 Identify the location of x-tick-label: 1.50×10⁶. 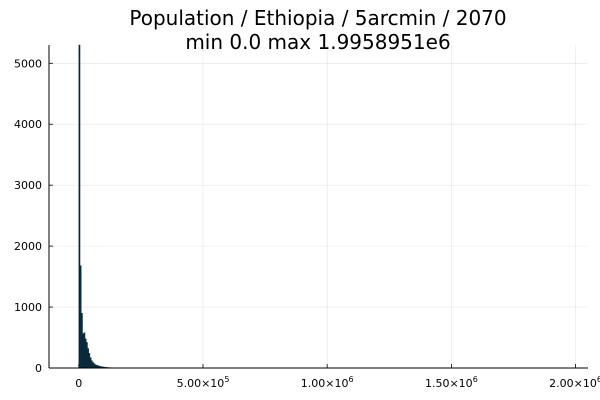
(451, 382).